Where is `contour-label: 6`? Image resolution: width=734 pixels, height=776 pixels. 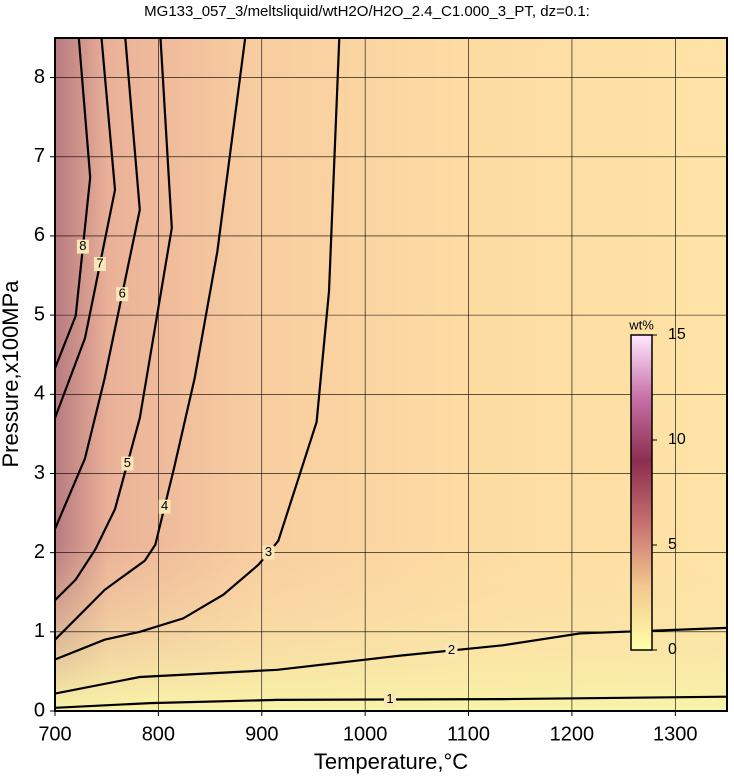 contour-label: 6 is located at coordinates (122, 293).